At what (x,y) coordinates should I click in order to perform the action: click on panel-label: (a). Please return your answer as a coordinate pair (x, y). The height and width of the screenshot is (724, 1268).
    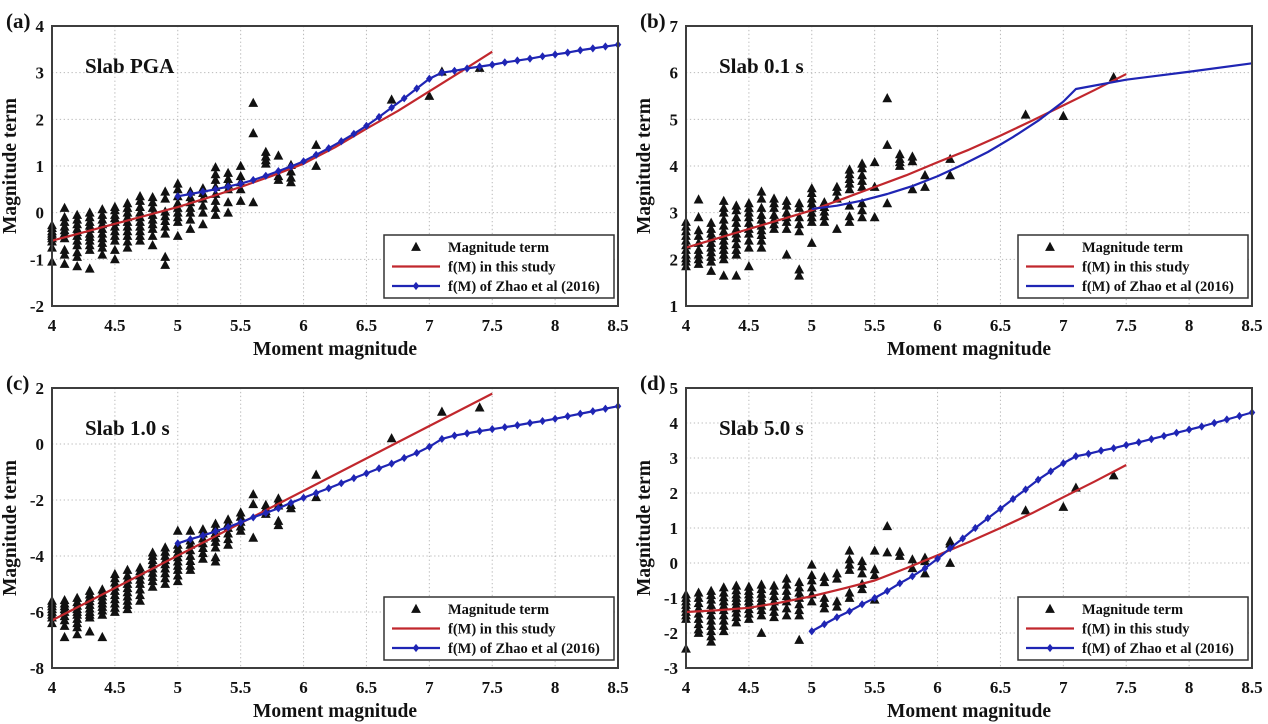
    Looking at the image, I should click on (18, 21).